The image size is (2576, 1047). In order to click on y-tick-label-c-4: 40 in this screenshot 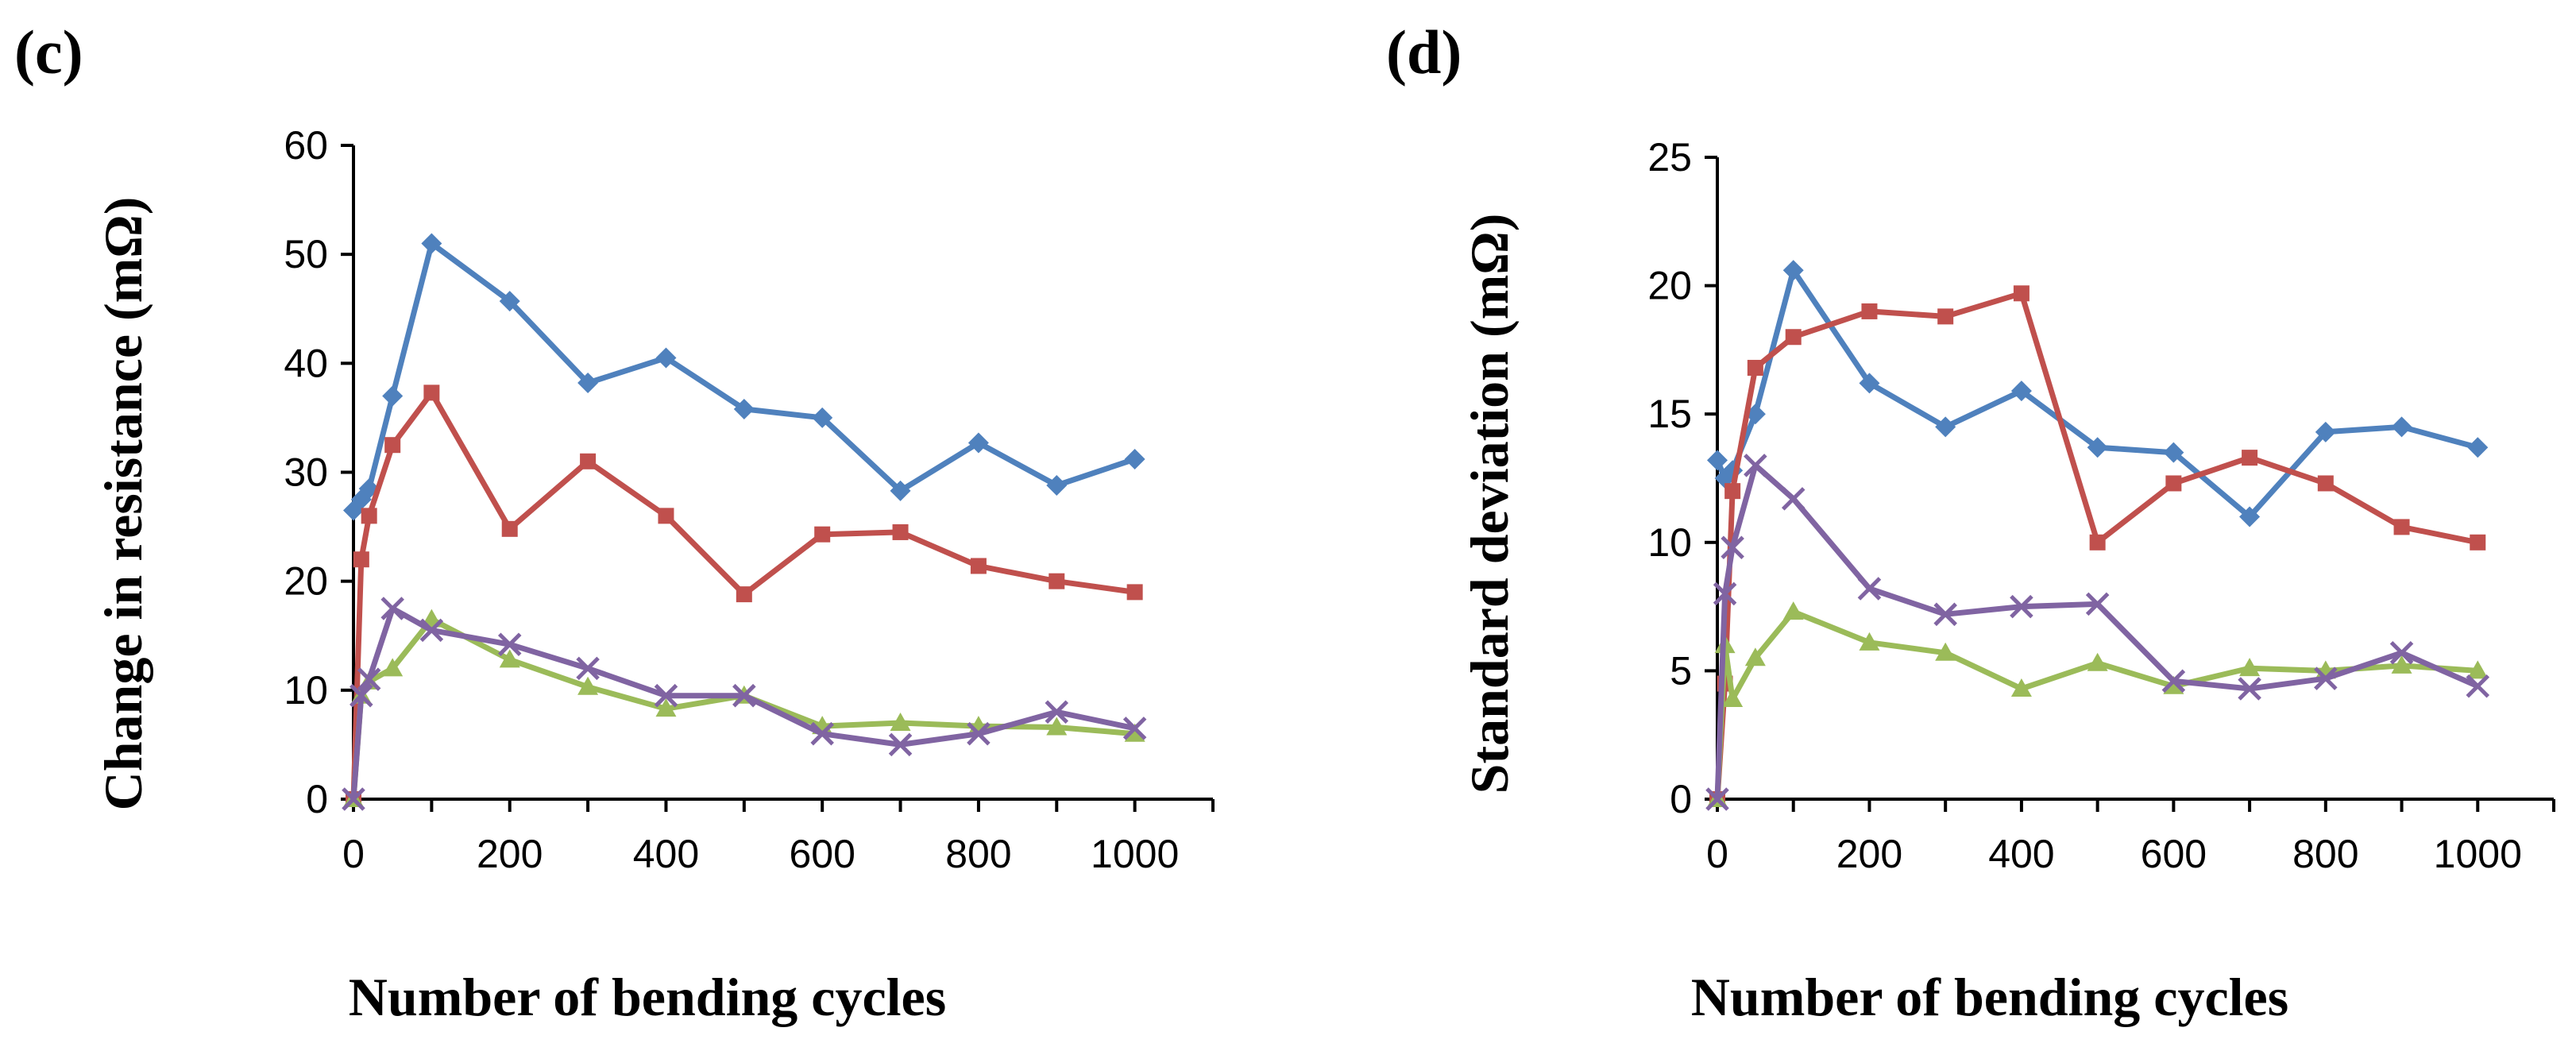, I will do `click(306, 363)`.